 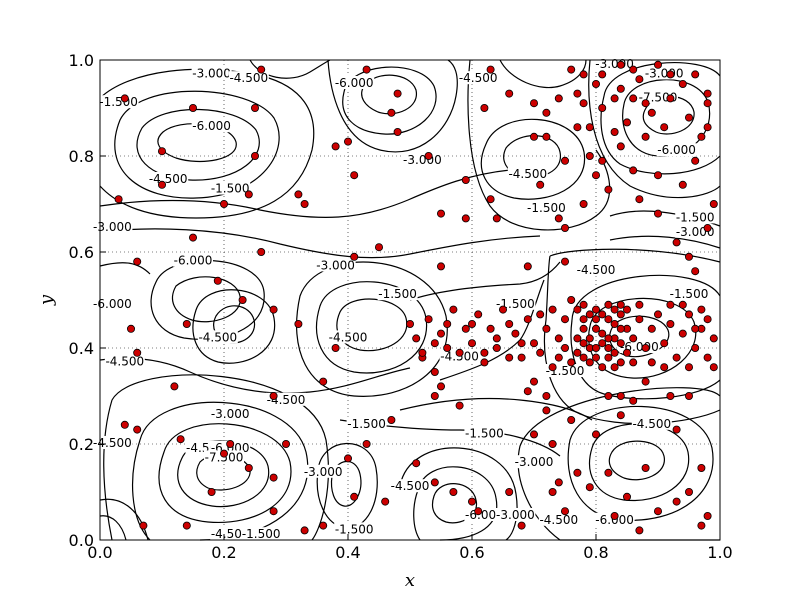 What do you see at coordinates (81, 300) in the screenshot?
I see `y-tick-labels: 0.0 0.2 0.4 0.6 0.8 1.0` at bounding box center [81, 300].